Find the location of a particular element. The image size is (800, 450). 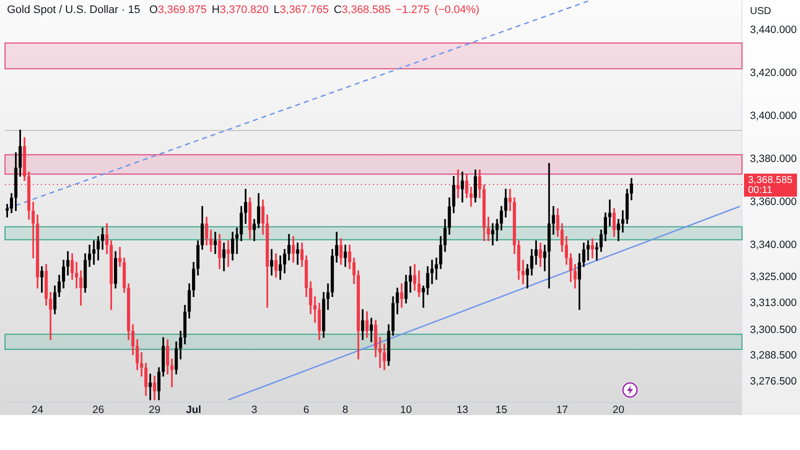

x-tick-label: 3 is located at coordinates (254, 410).